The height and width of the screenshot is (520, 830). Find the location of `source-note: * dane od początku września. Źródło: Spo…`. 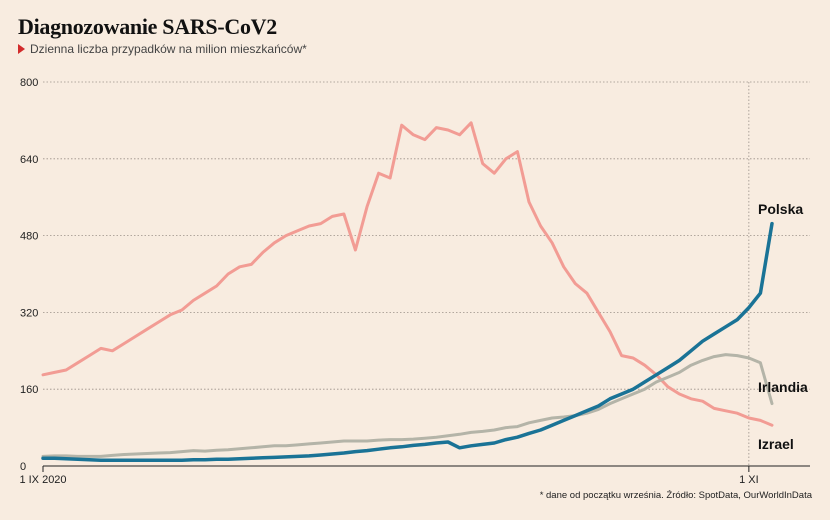

source-note: * dane od początku września. Źródło: Spo… is located at coordinates (675, 495).